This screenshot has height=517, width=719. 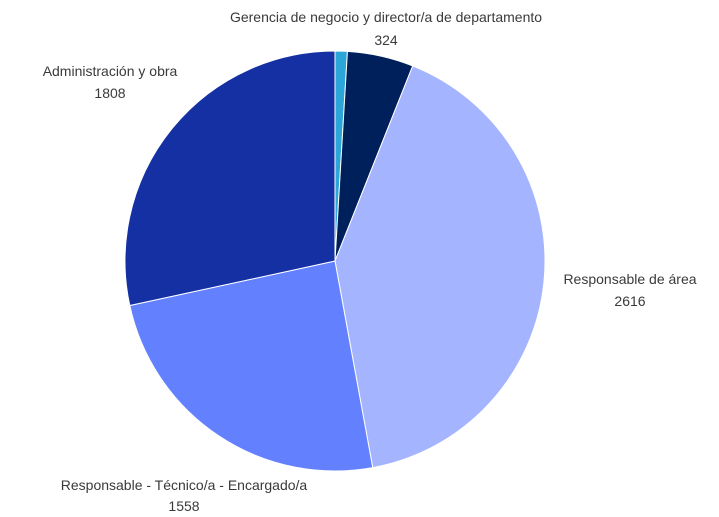 I want to click on data-label-gerencia-value: 324, so click(x=386, y=40).